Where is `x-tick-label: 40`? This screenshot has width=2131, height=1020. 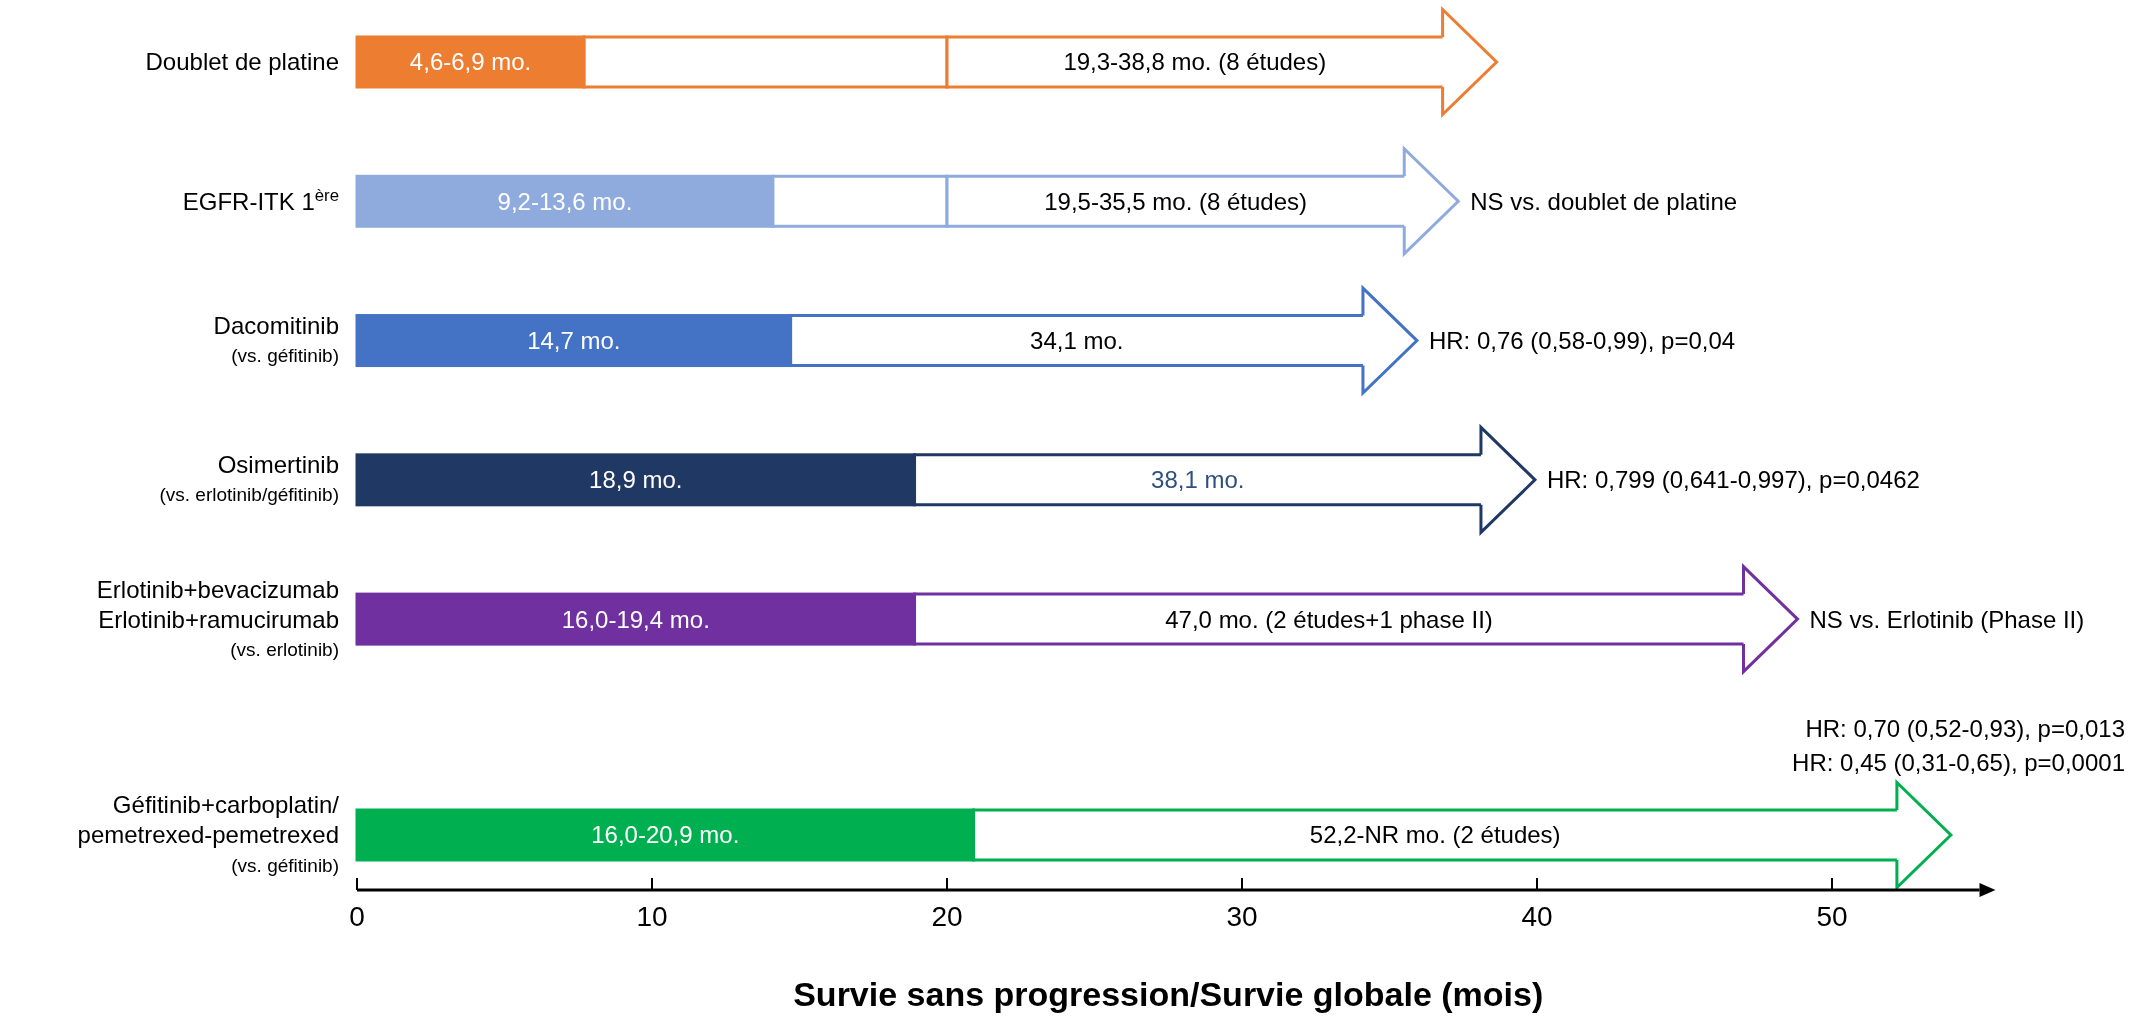
x-tick-label: 40 is located at coordinates (1537, 916).